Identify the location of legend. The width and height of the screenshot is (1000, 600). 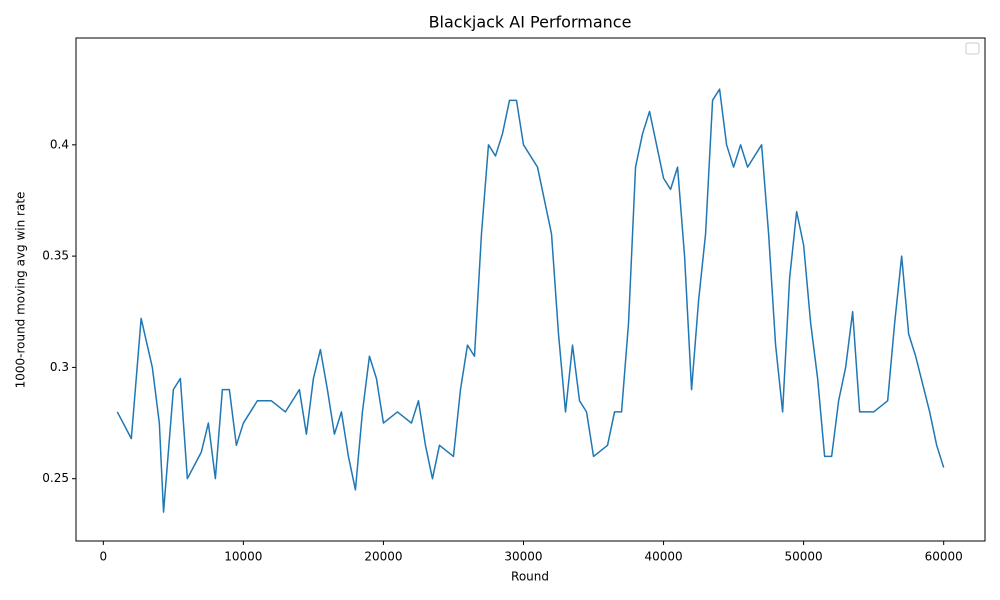
(972, 48).